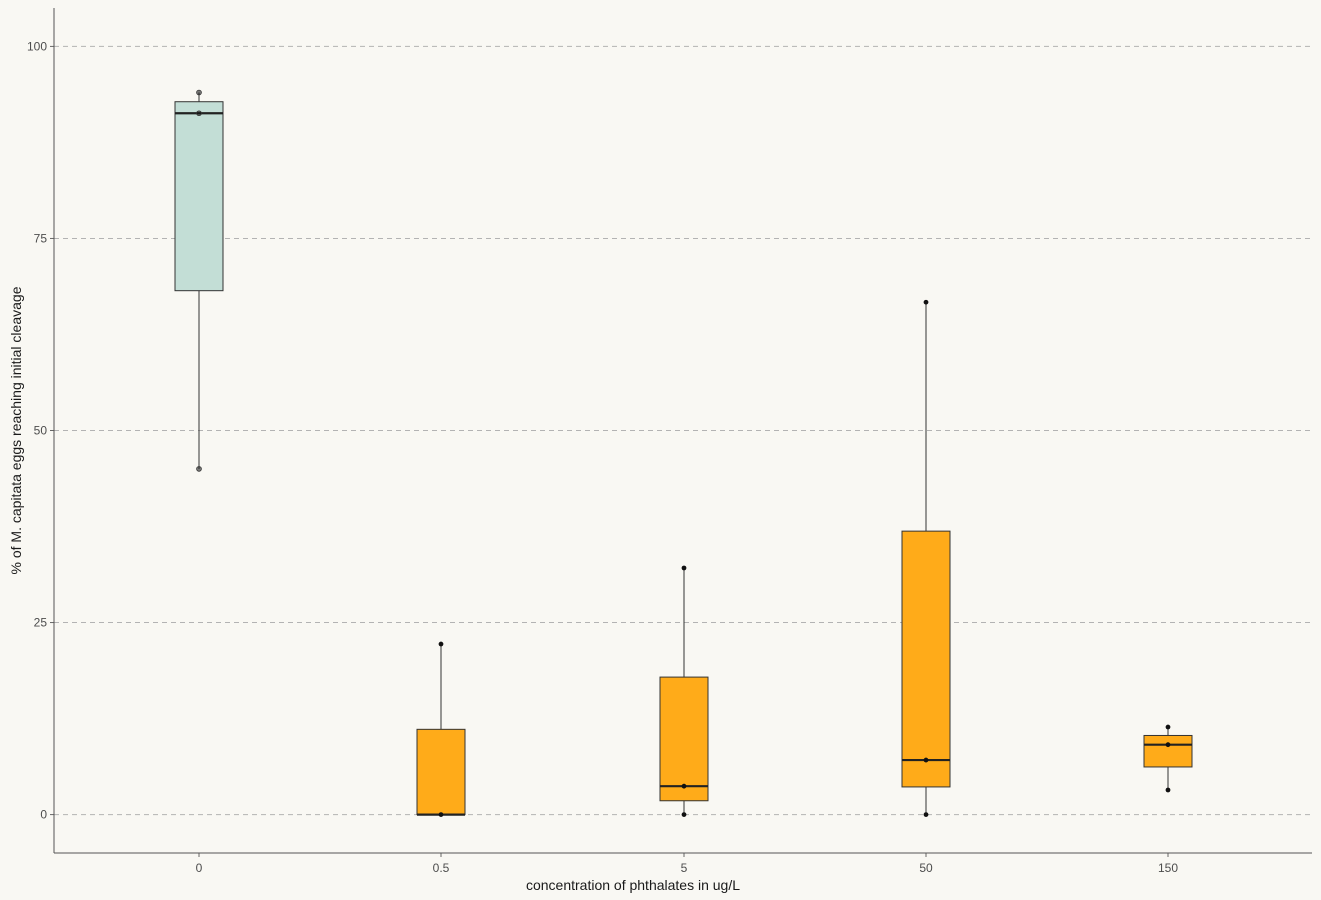 The height and width of the screenshot is (900, 1321). I want to click on x-tick-label: 150, so click(1168, 868).